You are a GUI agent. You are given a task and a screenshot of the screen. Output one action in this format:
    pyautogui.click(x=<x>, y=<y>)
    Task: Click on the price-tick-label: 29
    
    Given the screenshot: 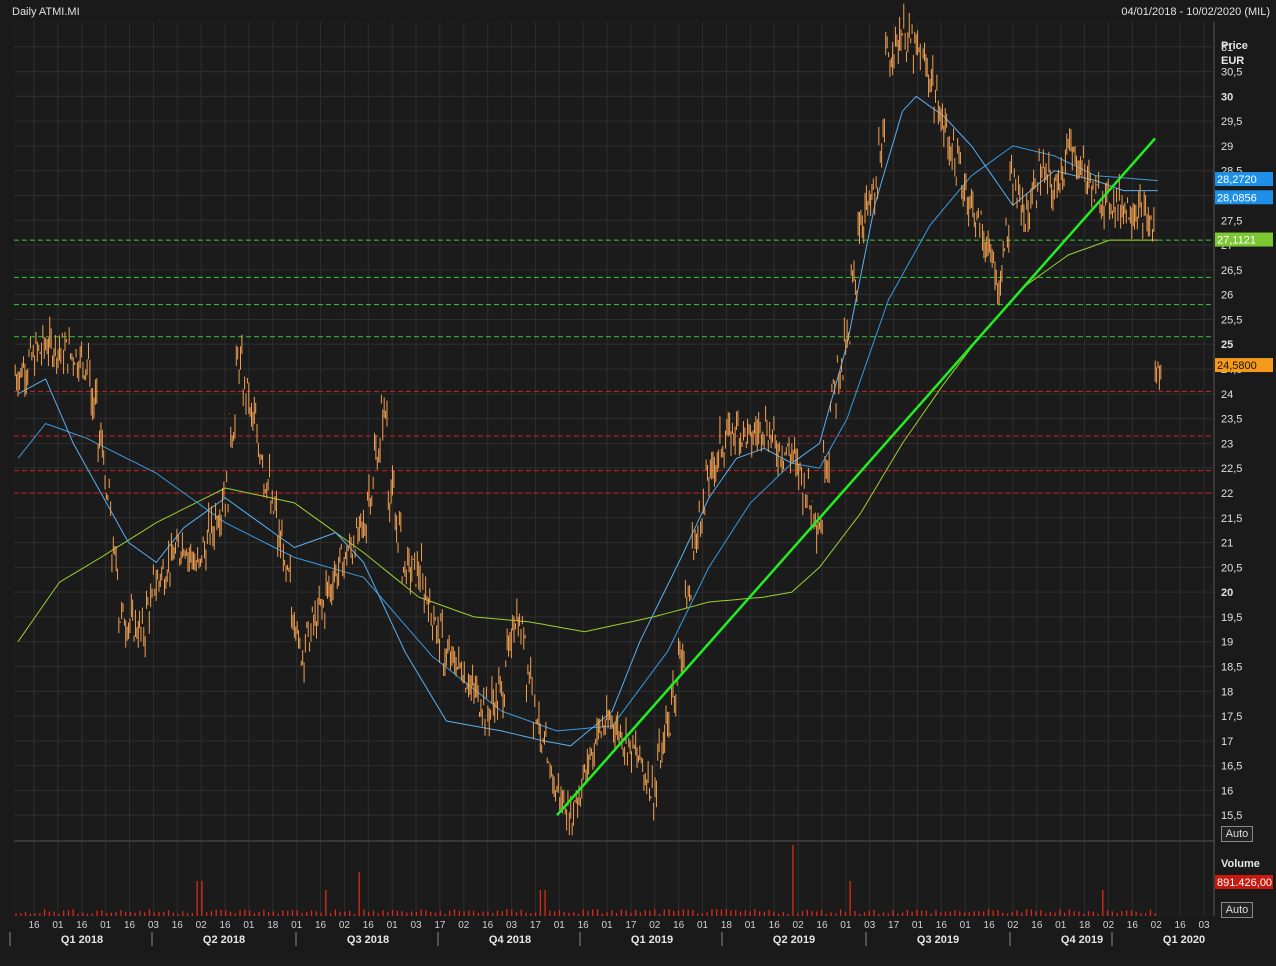 What is the action you would take?
    pyautogui.click(x=1227, y=147)
    